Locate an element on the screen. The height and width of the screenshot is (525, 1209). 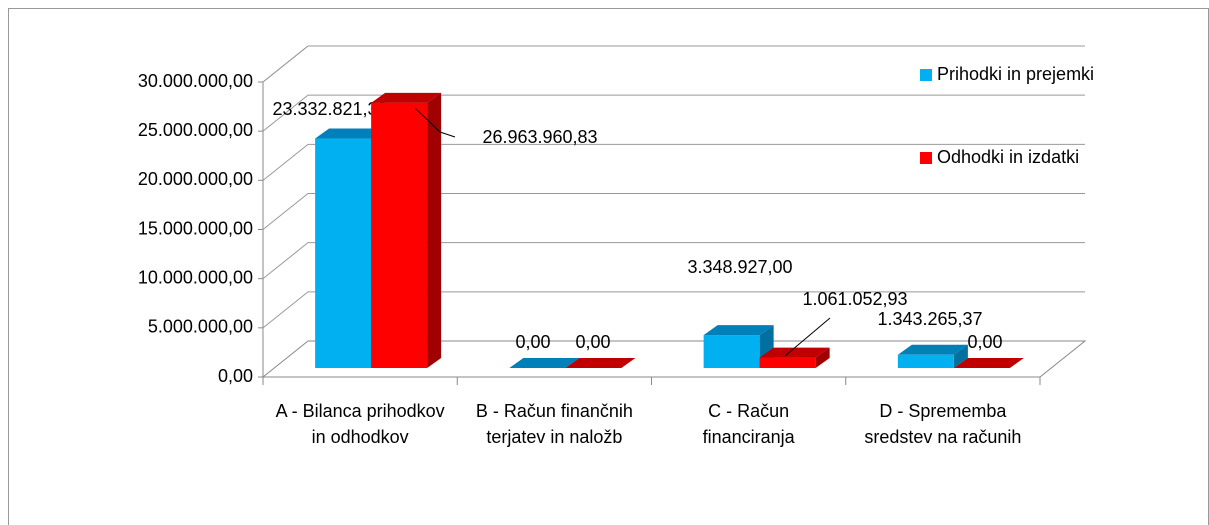
y-tick-label: 5.000.000,00 is located at coordinates (200, 327).